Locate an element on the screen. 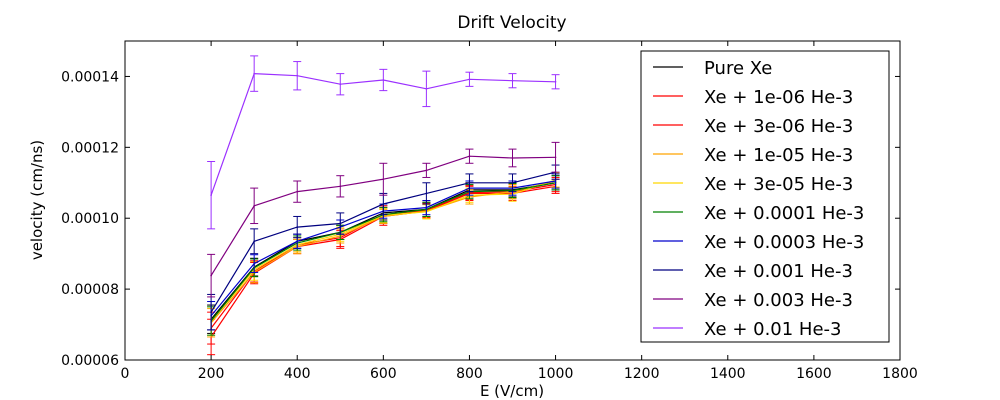 The width and height of the screenshot is (1000, 400). legend-label: Xe + 0.003 He-3 is located at coordinates (778, 300).